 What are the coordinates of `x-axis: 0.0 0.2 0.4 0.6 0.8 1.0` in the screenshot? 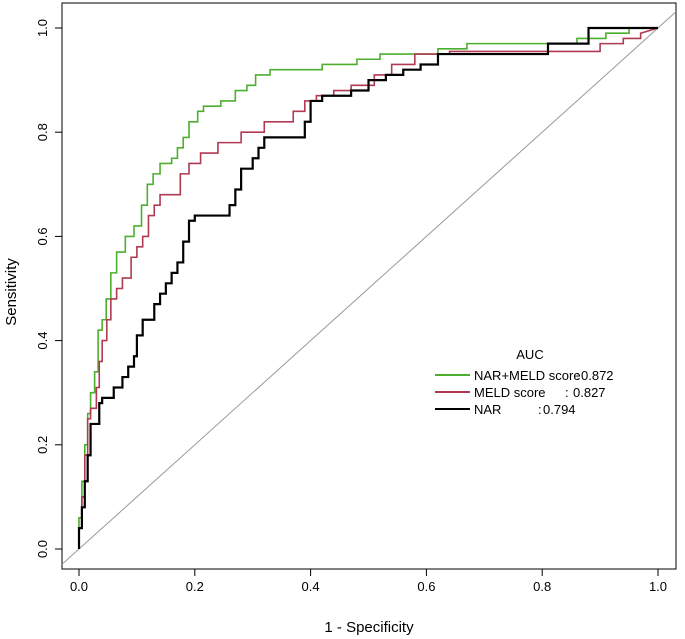 It's located at (368, 581).